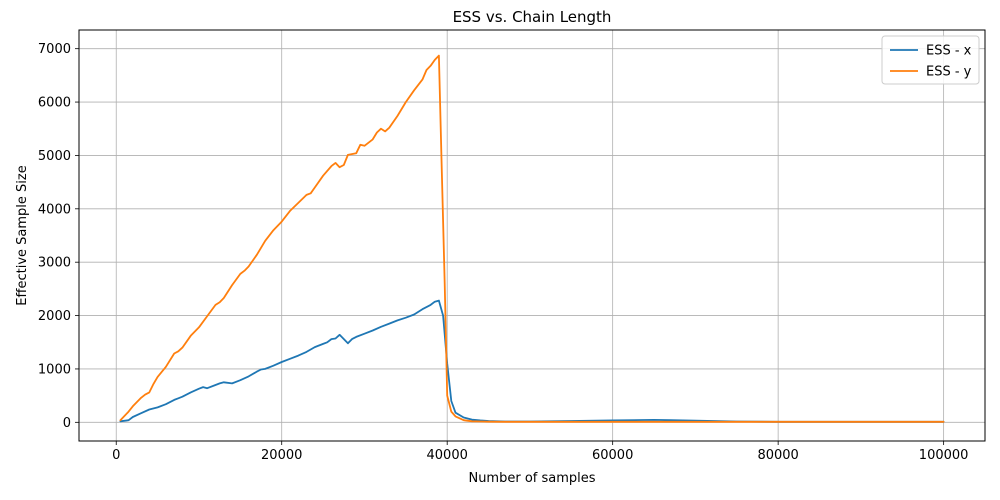 This screenshot has height=500, width=1000. I want to click on x-tick-label: 100000, so click(944, 455).